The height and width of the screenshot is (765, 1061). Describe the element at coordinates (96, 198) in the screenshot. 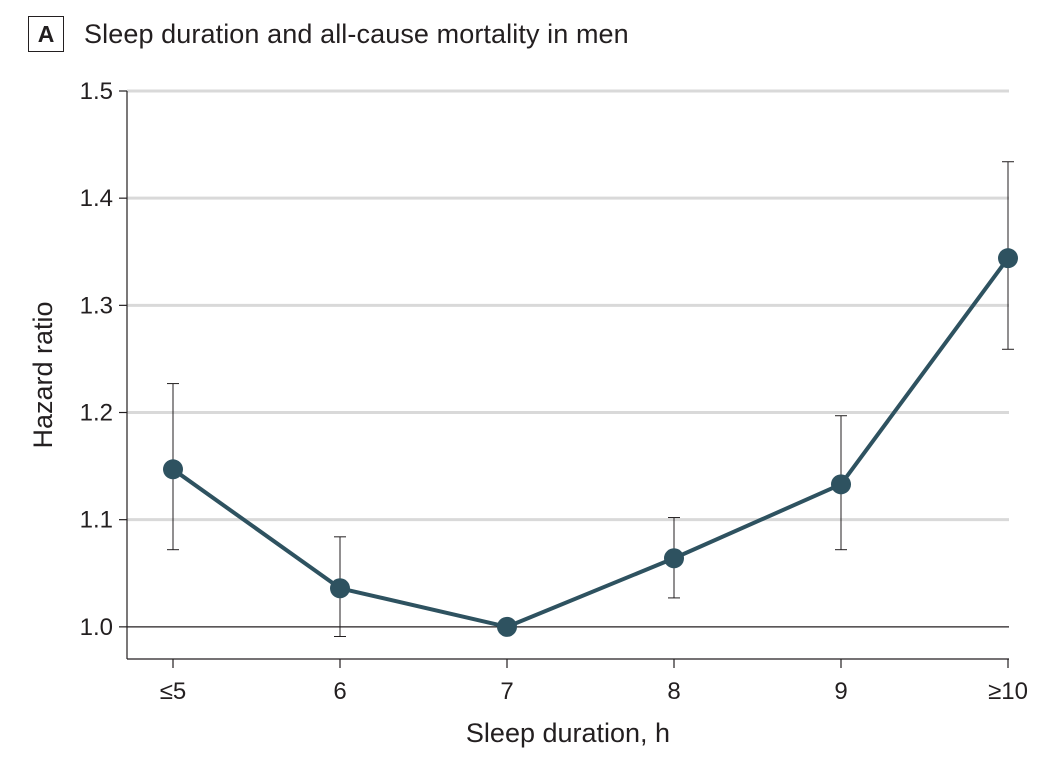

I see `y-tick-label: 1.4` at that location.